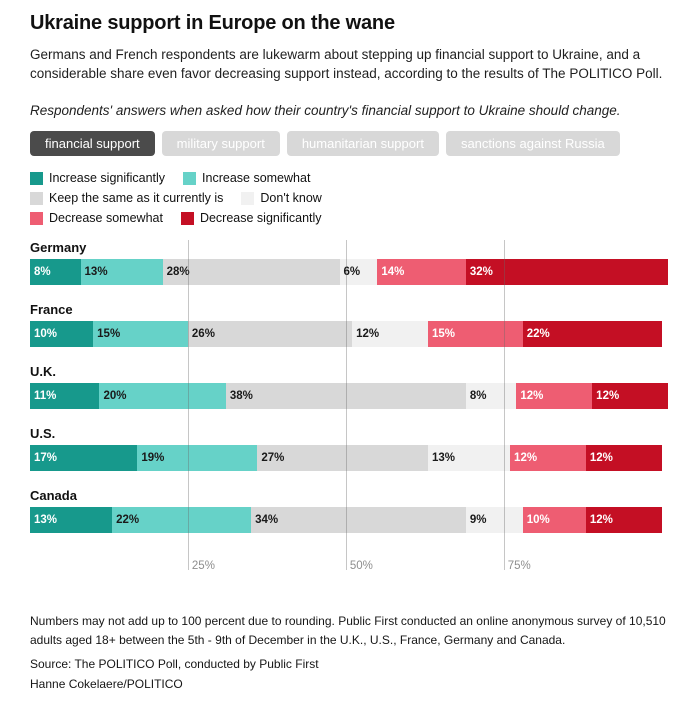  What do you see at coordinates (53, 496) in the screenshot?
I see `country-label: Canada` at bounding box center [53, 496].